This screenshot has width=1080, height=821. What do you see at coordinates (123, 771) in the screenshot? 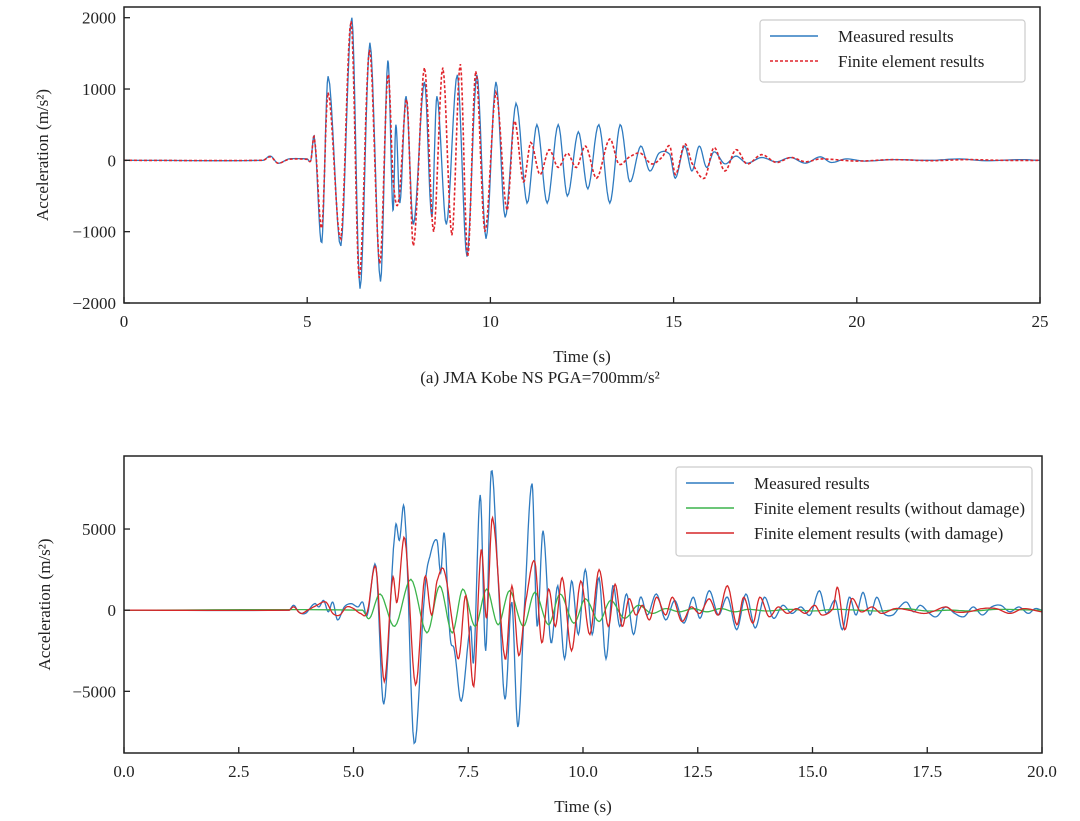
I see `x-tick-label: 0.0` at bounding box center [123, 771].